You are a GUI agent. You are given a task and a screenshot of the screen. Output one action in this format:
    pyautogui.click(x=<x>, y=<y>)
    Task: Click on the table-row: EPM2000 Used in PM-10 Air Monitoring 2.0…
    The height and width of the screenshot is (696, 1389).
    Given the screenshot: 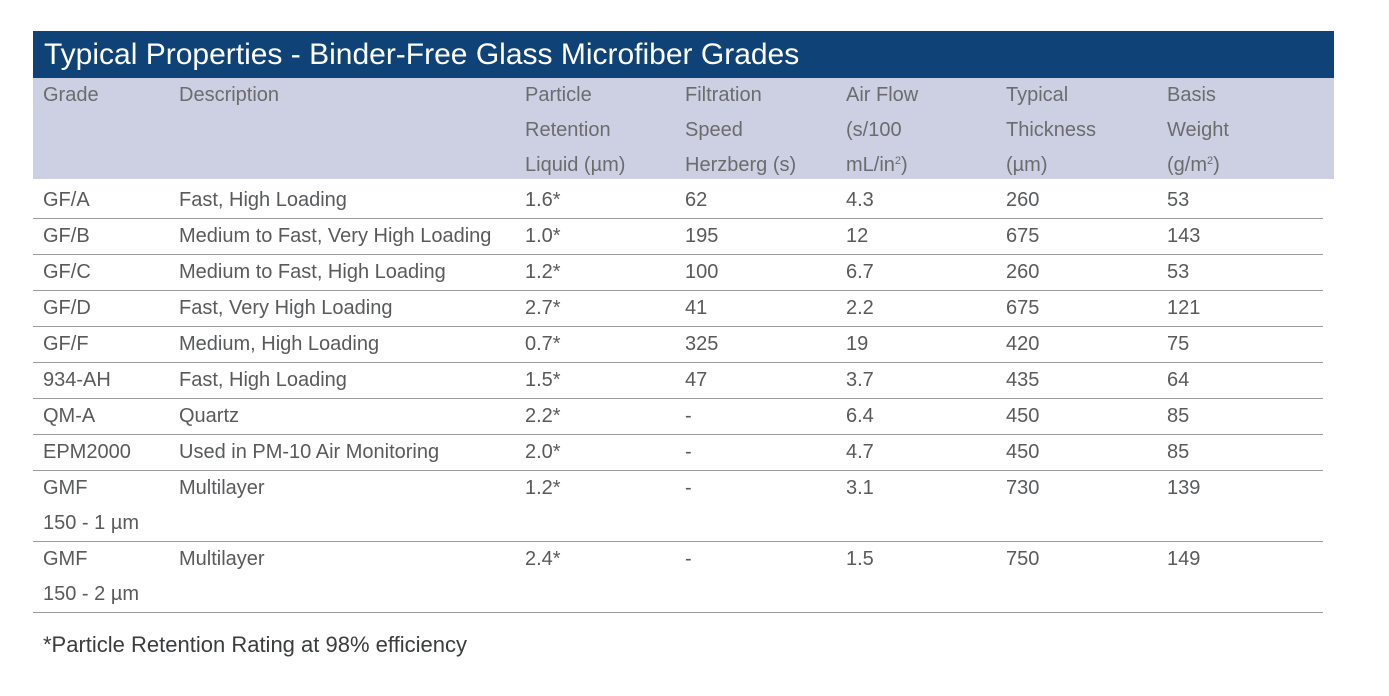 What is the action you would take?
    pyautogui.click(x=678, y=452)
    